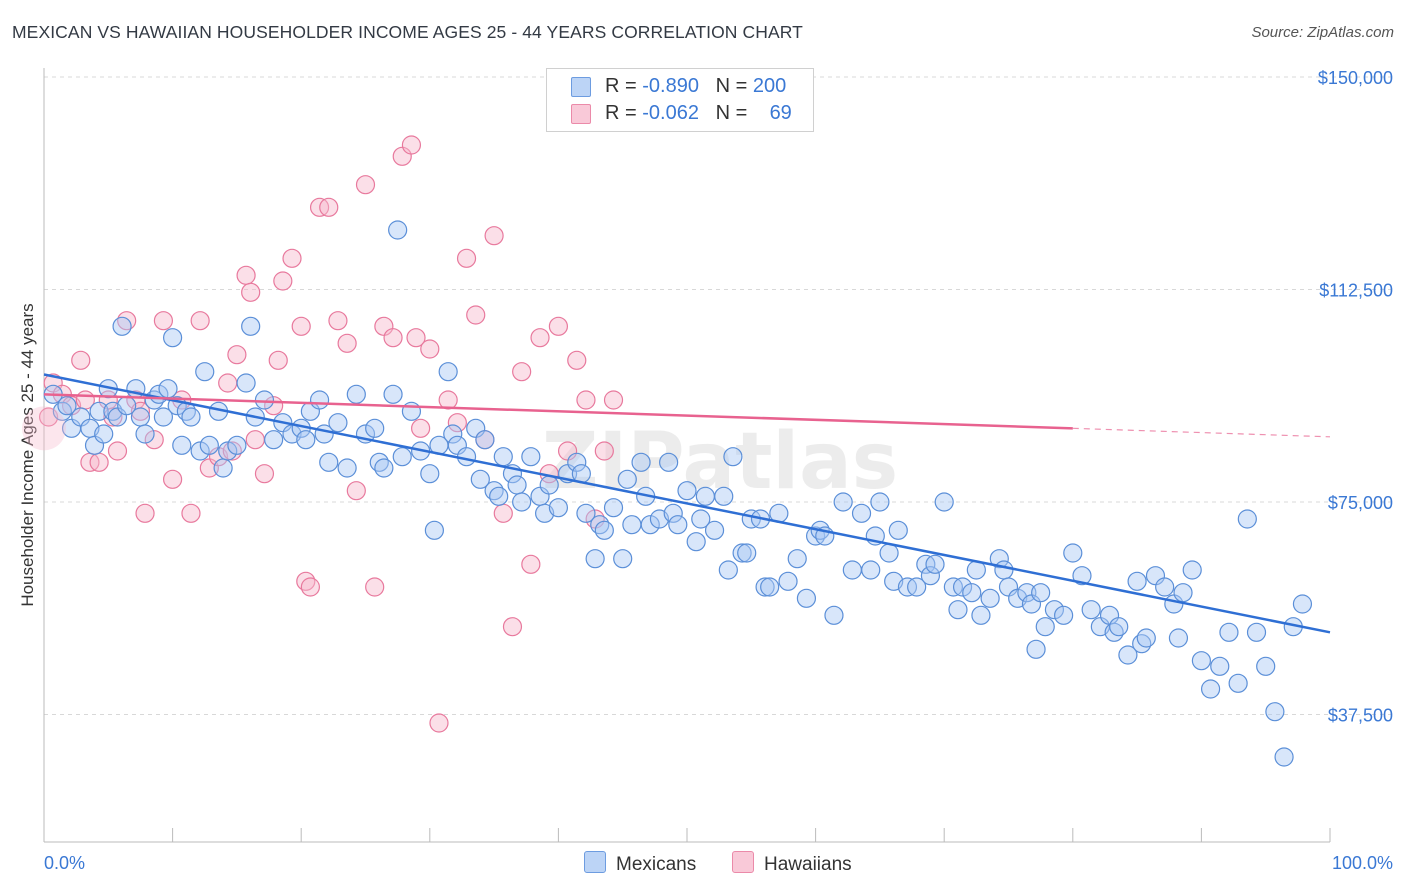 This screenshot has height=892, width=1406. I want to click on legend-swatch-hawaiians, so click(581, 114).